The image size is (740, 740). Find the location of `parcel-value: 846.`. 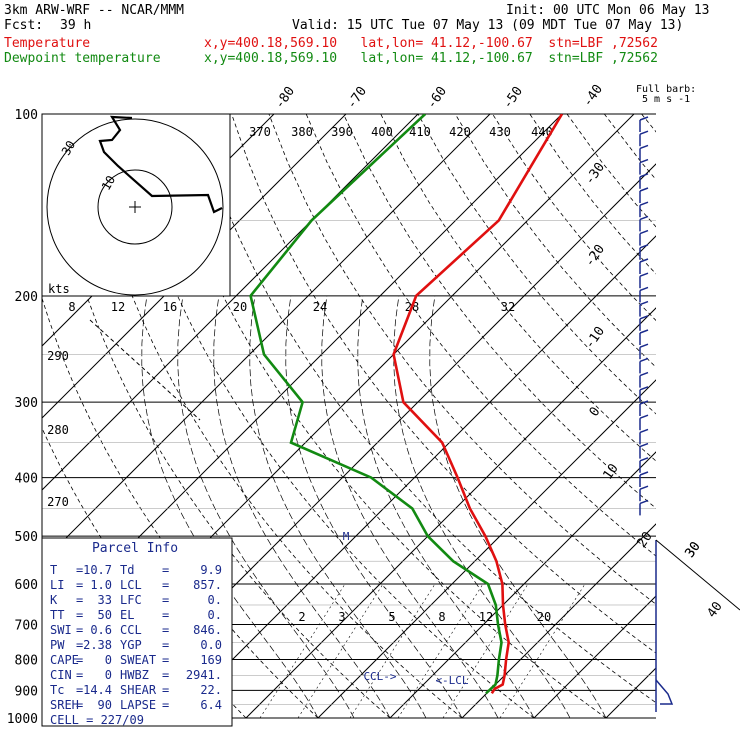

parcel-value: 846. is located at coordinates (207, 630).